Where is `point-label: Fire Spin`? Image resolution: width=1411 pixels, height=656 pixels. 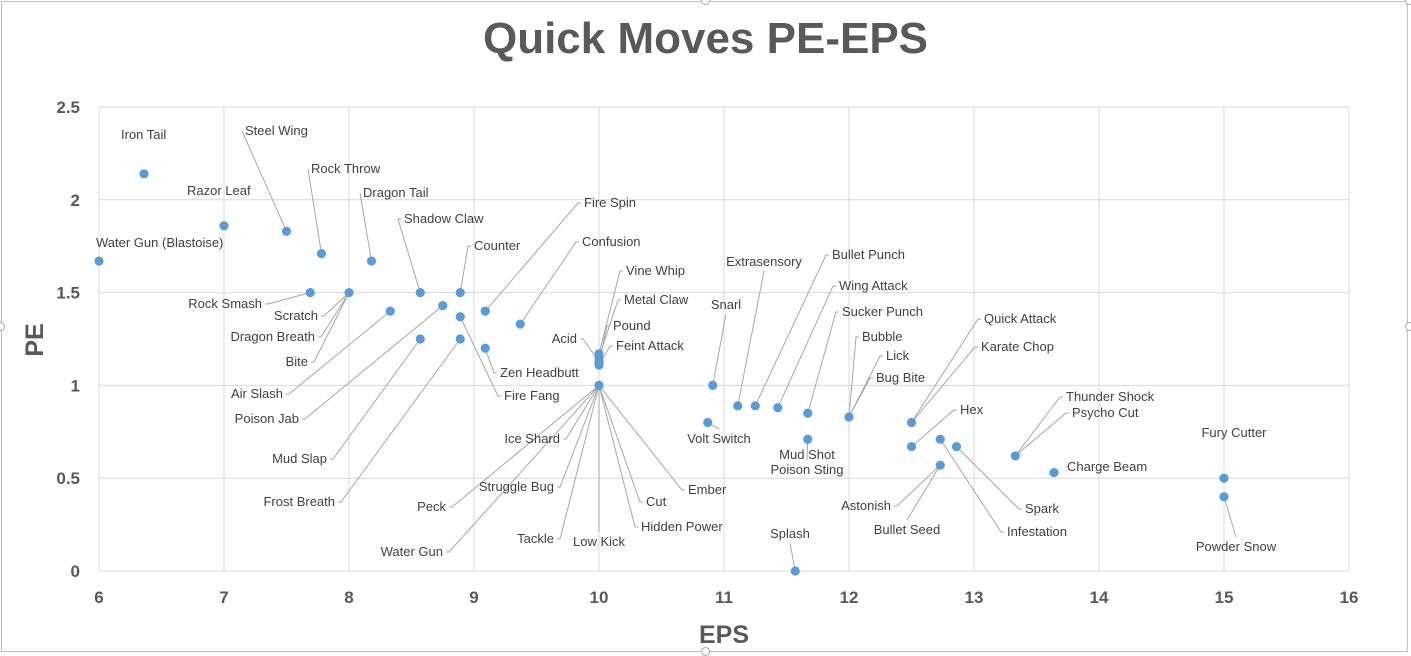 point-label: Fire Spin is located at coordinates (610, 202).